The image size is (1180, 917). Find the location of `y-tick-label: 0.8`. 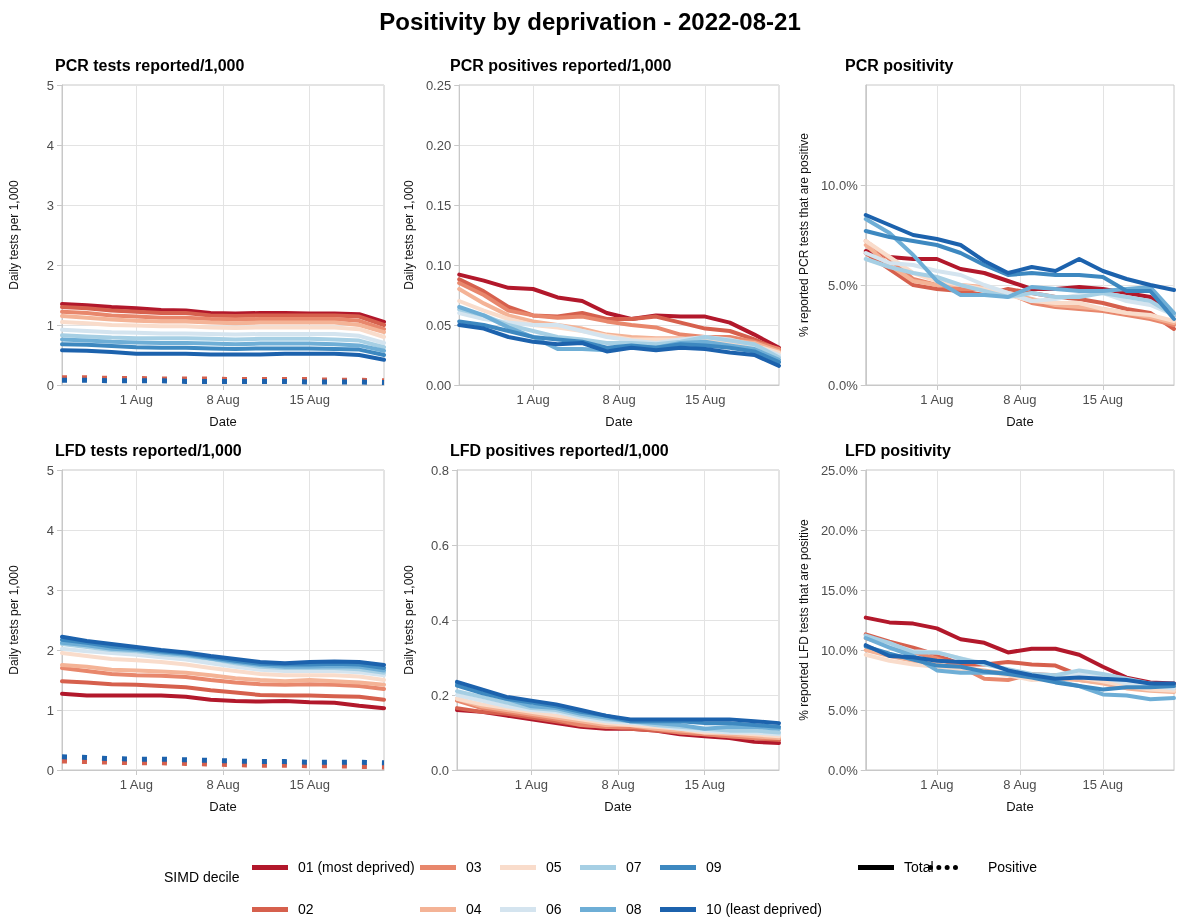

y-tick-label: 0.8 is located at coordinates (439, 470).